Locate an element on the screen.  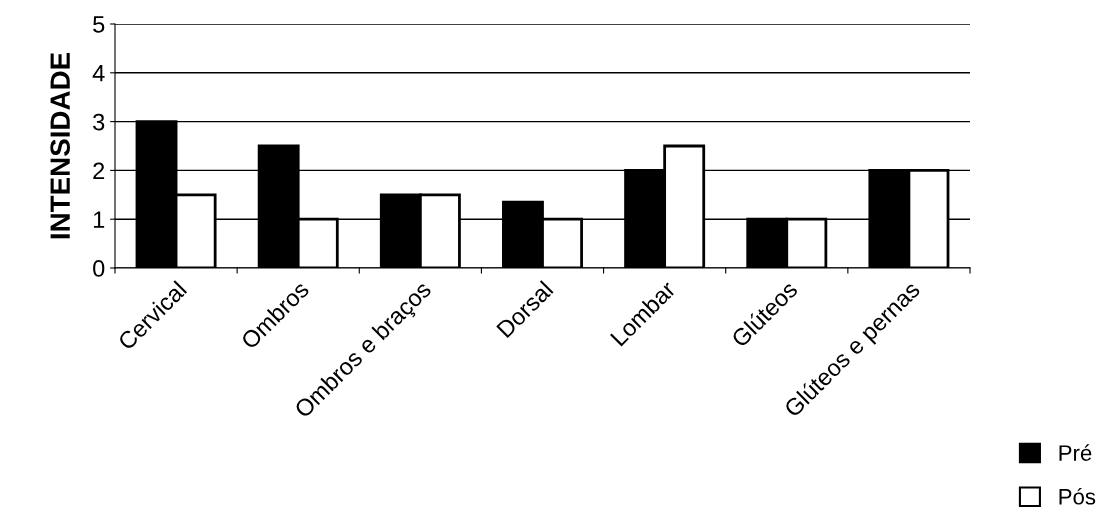
y-tick-label: 0 is located at coordinates (99, 268).